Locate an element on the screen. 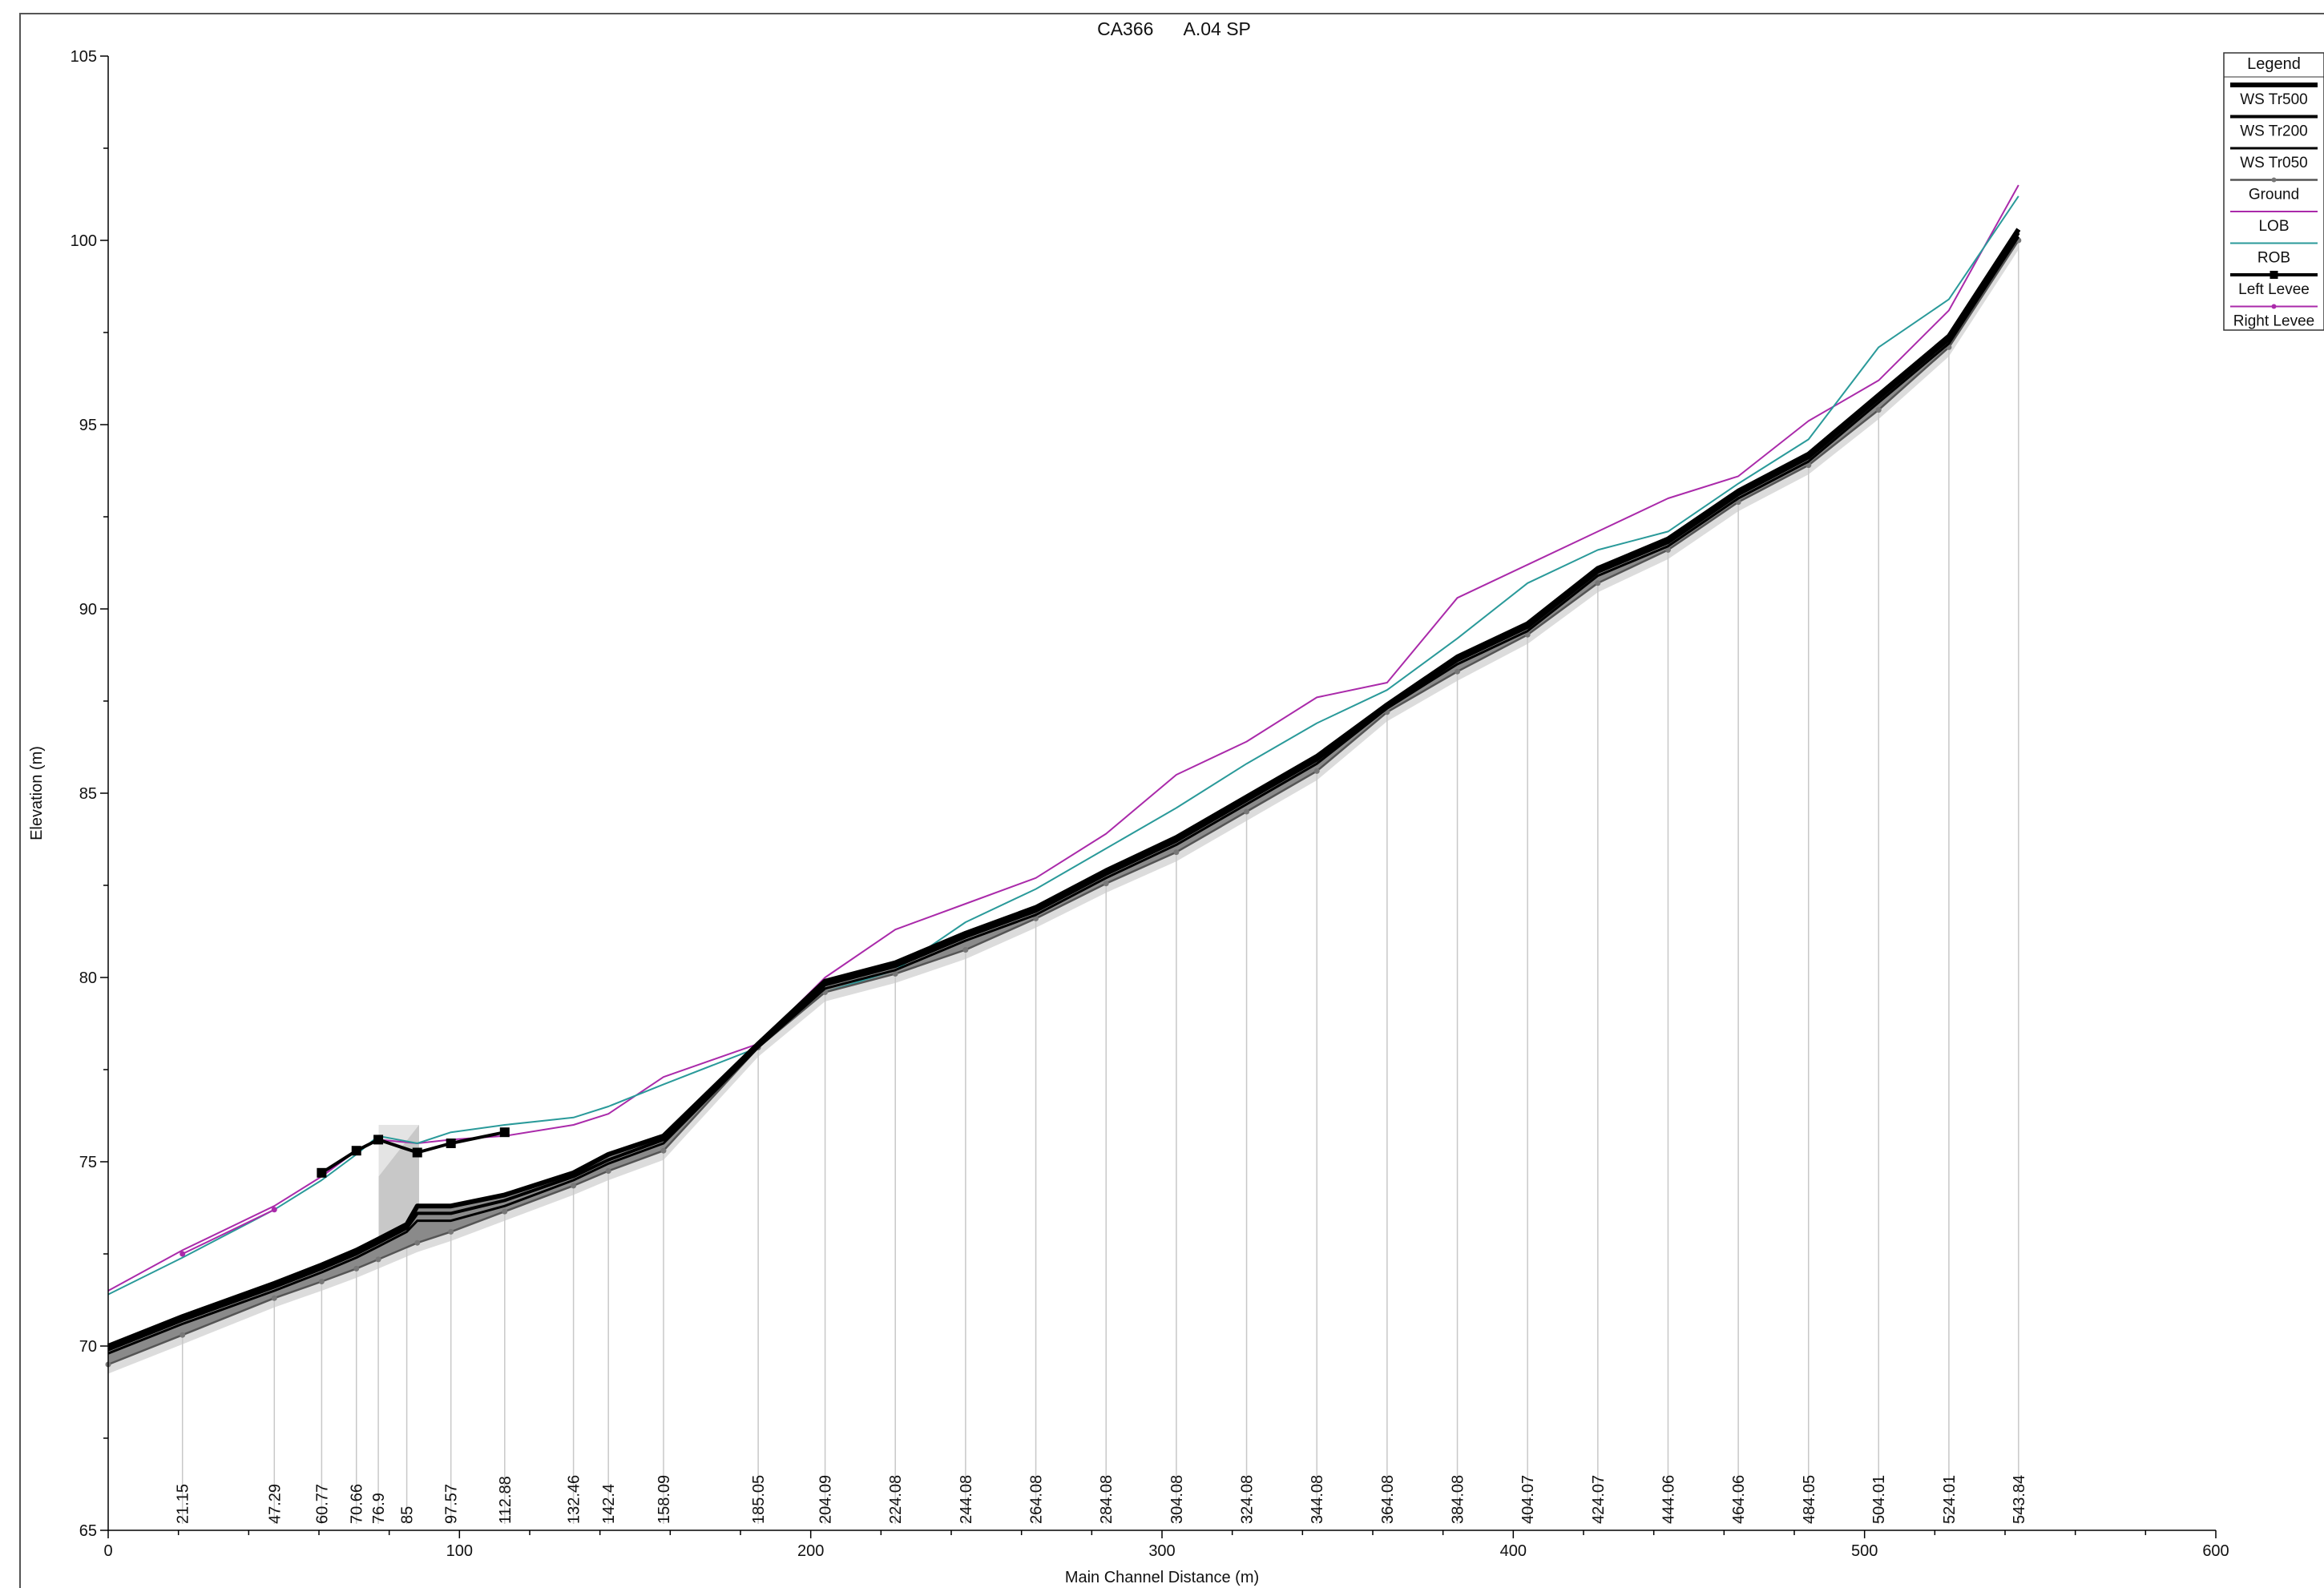 The width and height of the screenshot is (2324, 1588). structure-shade is located at coordinates (398, 1184).